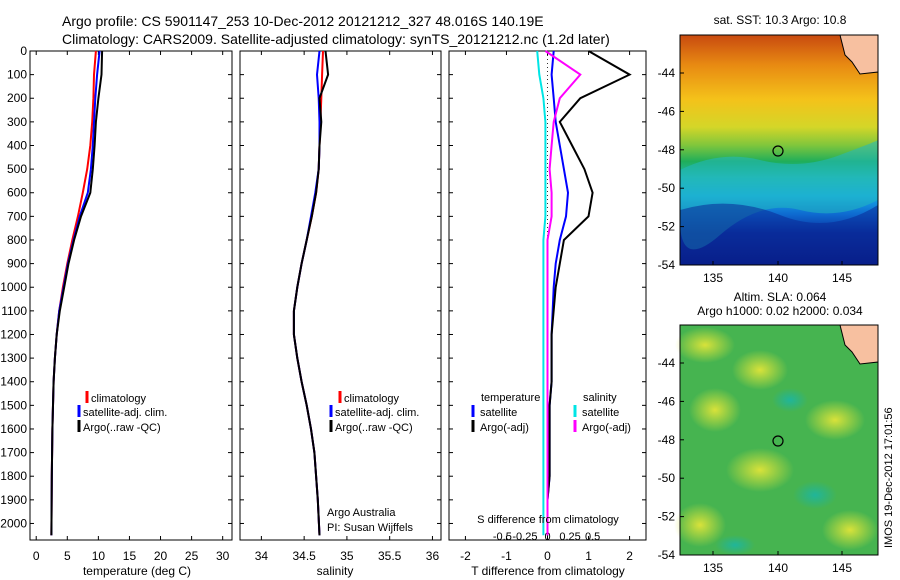 The height and width of the screenshot is (580, 900). Describe the element at coordinates (13, 476) in the screenshot. I see `depth-tick-label: 1800` at that location.